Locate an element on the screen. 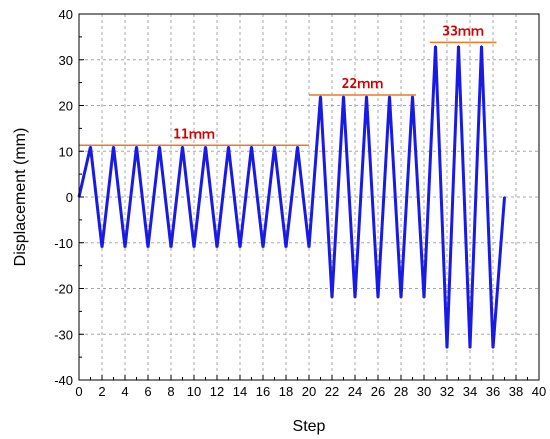 This screenshot has height=439, width=550. y-tick-label: -10 is located at coordinates (63, 243).